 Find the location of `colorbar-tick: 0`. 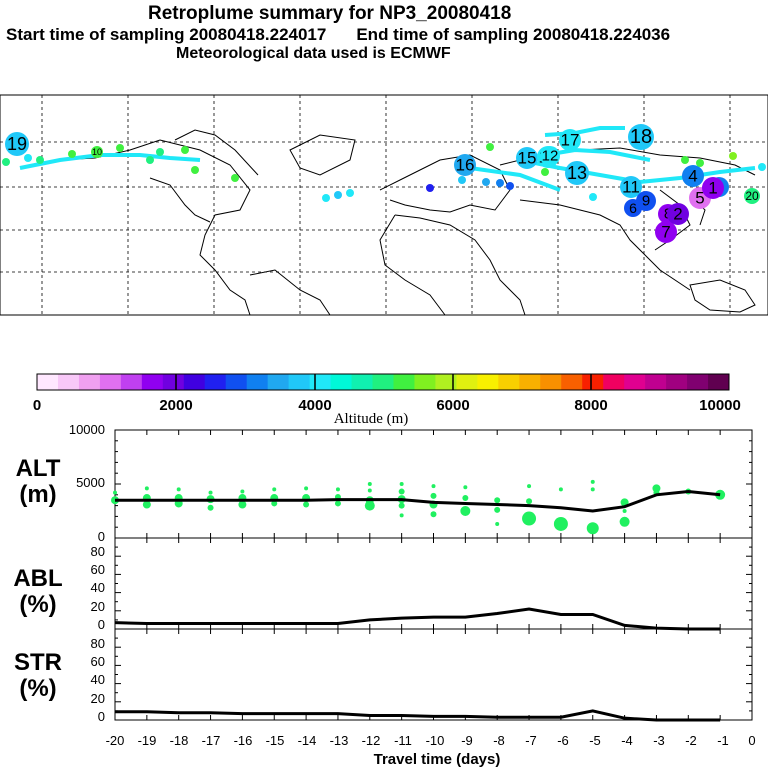

colorbar-tick: 0 is located at coordinates (37, 405).